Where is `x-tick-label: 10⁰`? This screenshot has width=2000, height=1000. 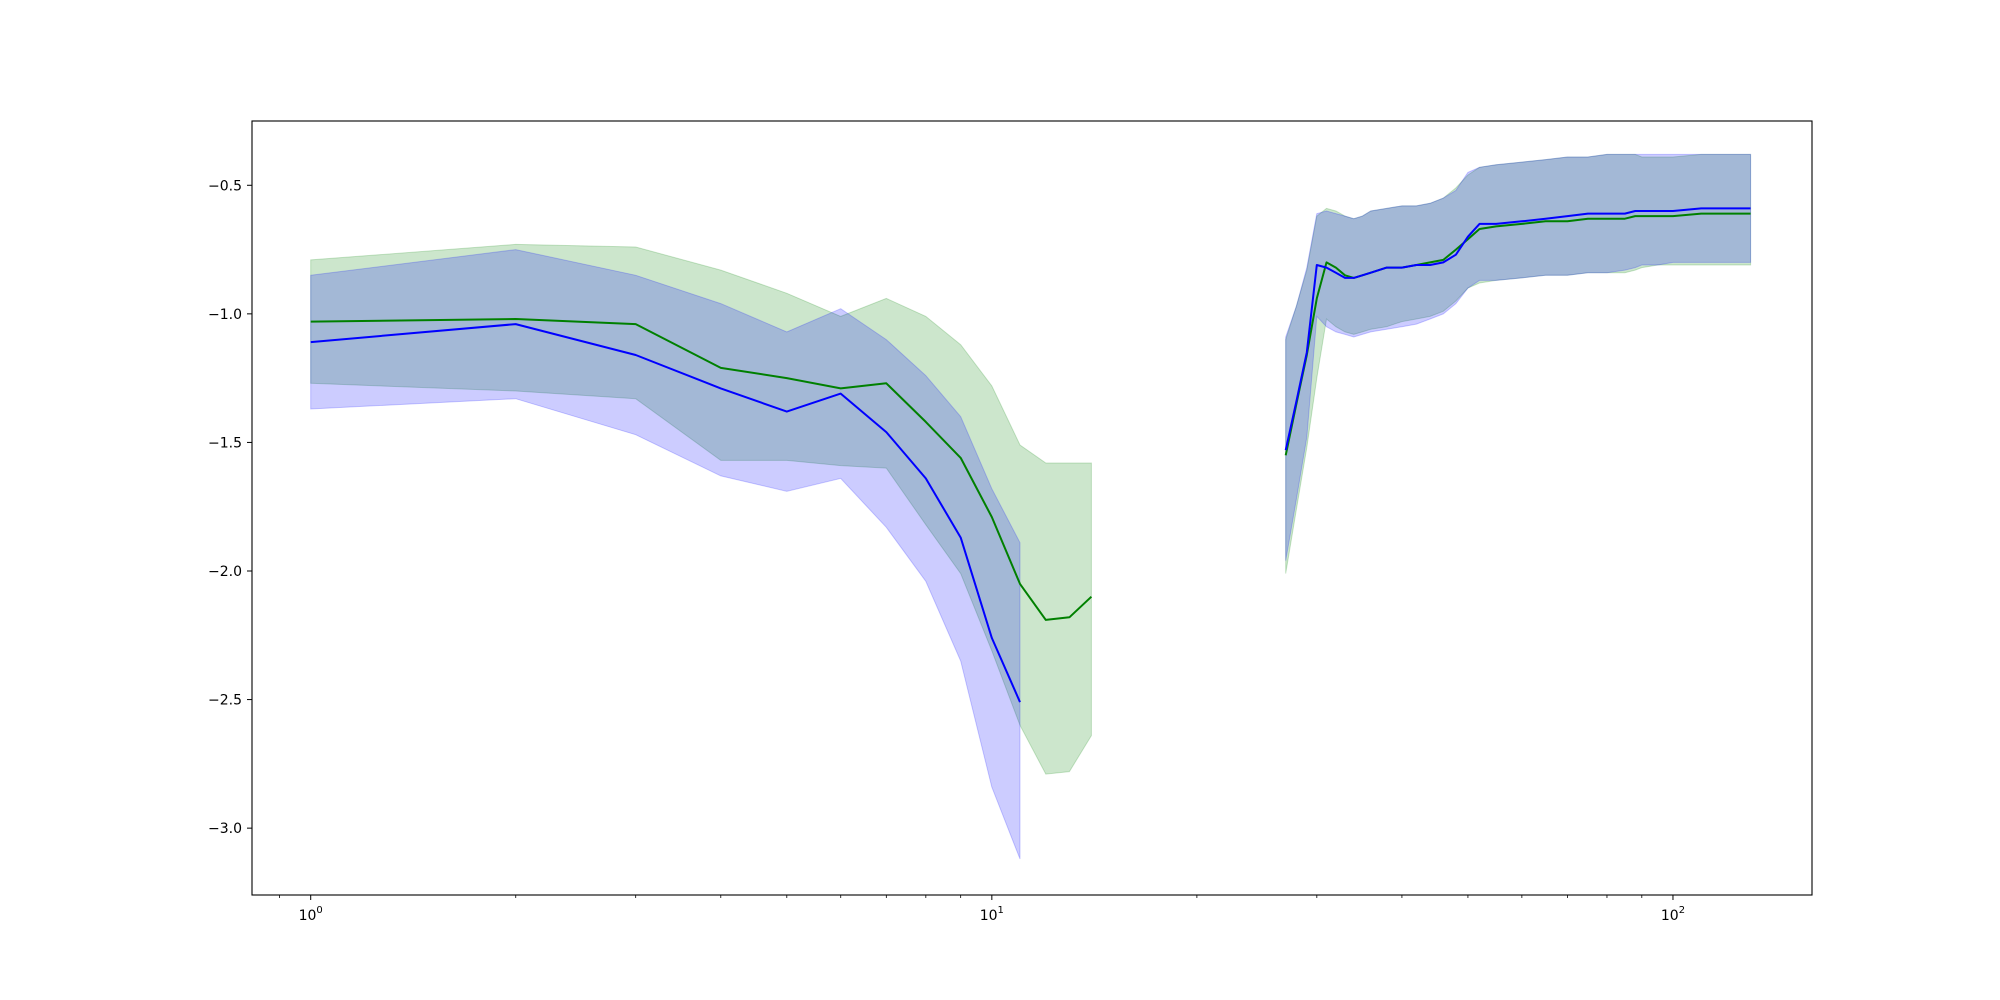
x-tick-label: 10⁰ is located at coordinates (311, 914).